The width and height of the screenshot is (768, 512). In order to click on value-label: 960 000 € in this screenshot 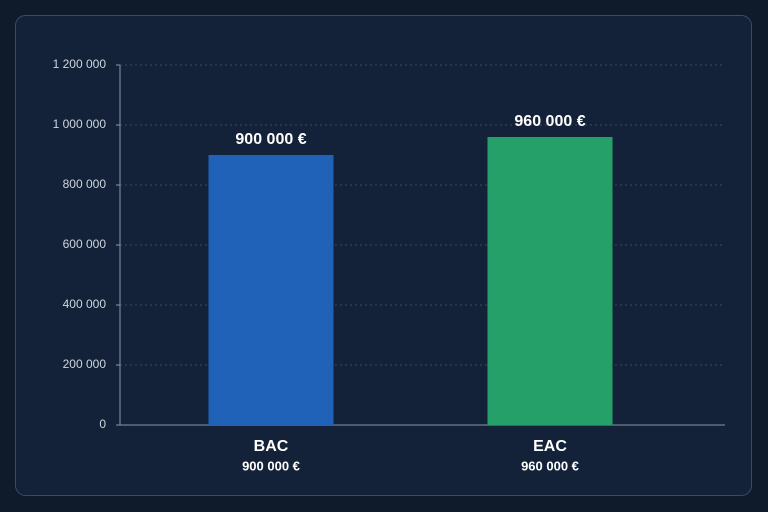, I will do `click(549, 121)`.